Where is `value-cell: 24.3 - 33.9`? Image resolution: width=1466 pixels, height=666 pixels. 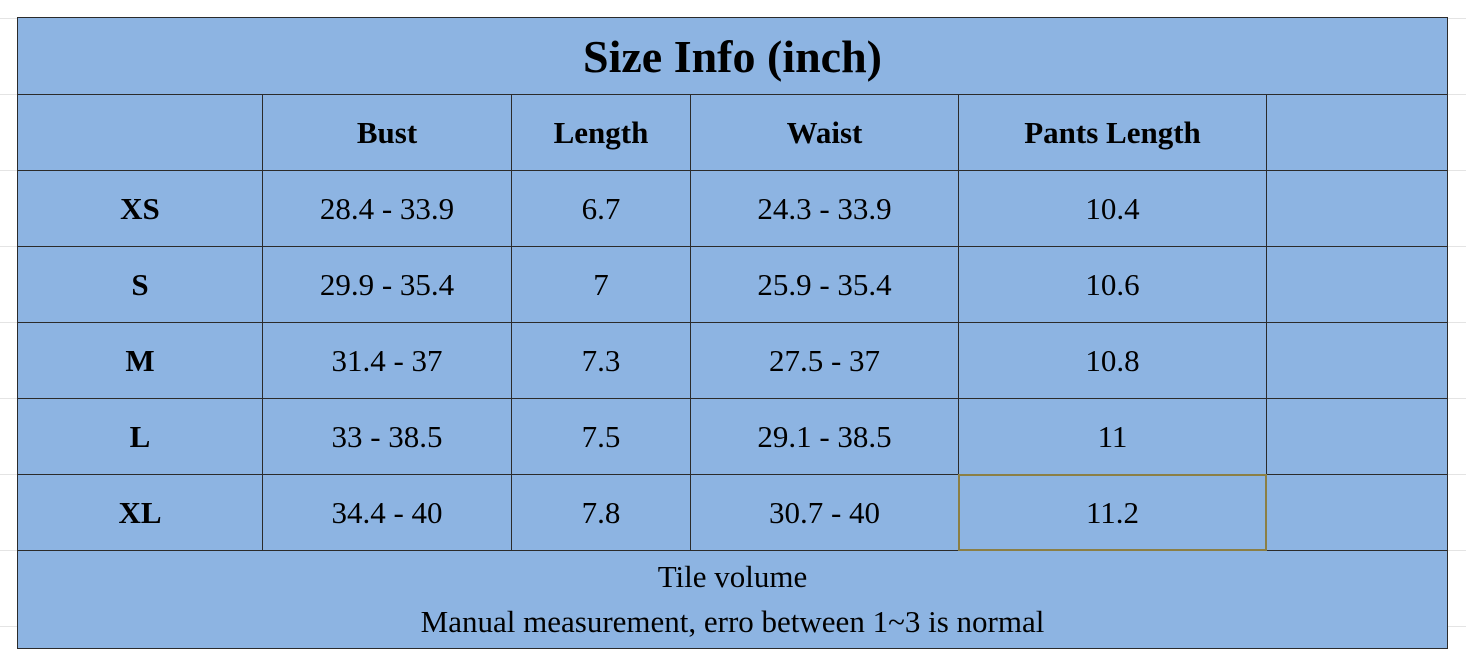 value-cell: 24.3 - 33.9 is located at coordinates (824, 208).